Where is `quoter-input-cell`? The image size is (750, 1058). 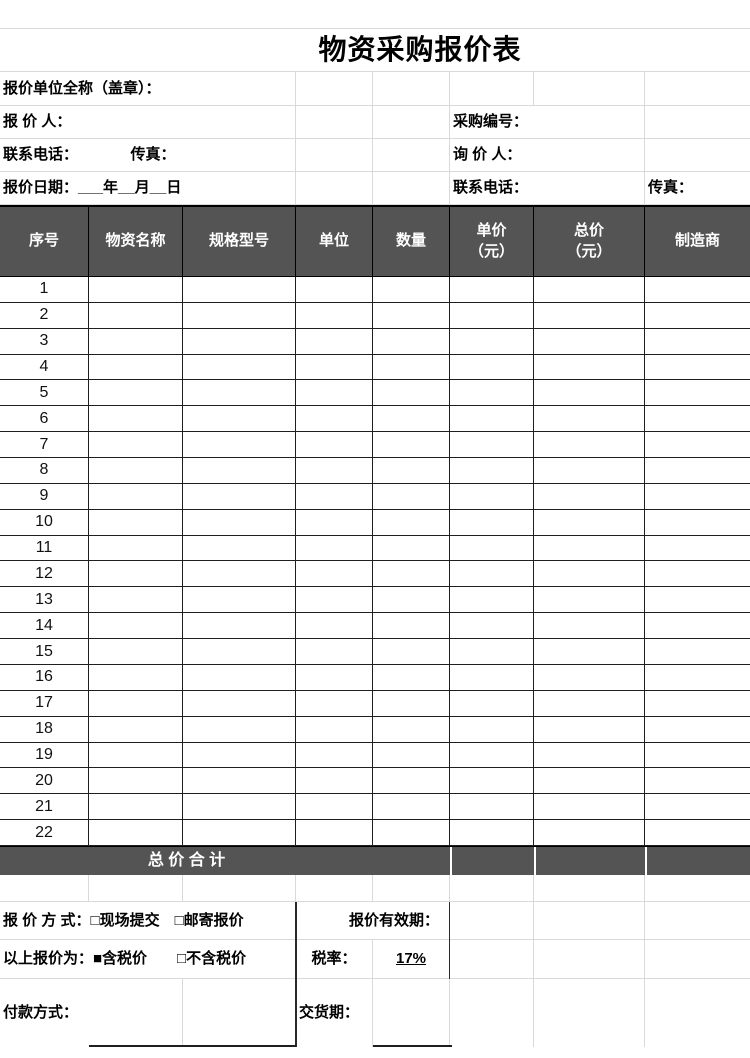
quoter-input-cell is located at coordinates (411, 122).